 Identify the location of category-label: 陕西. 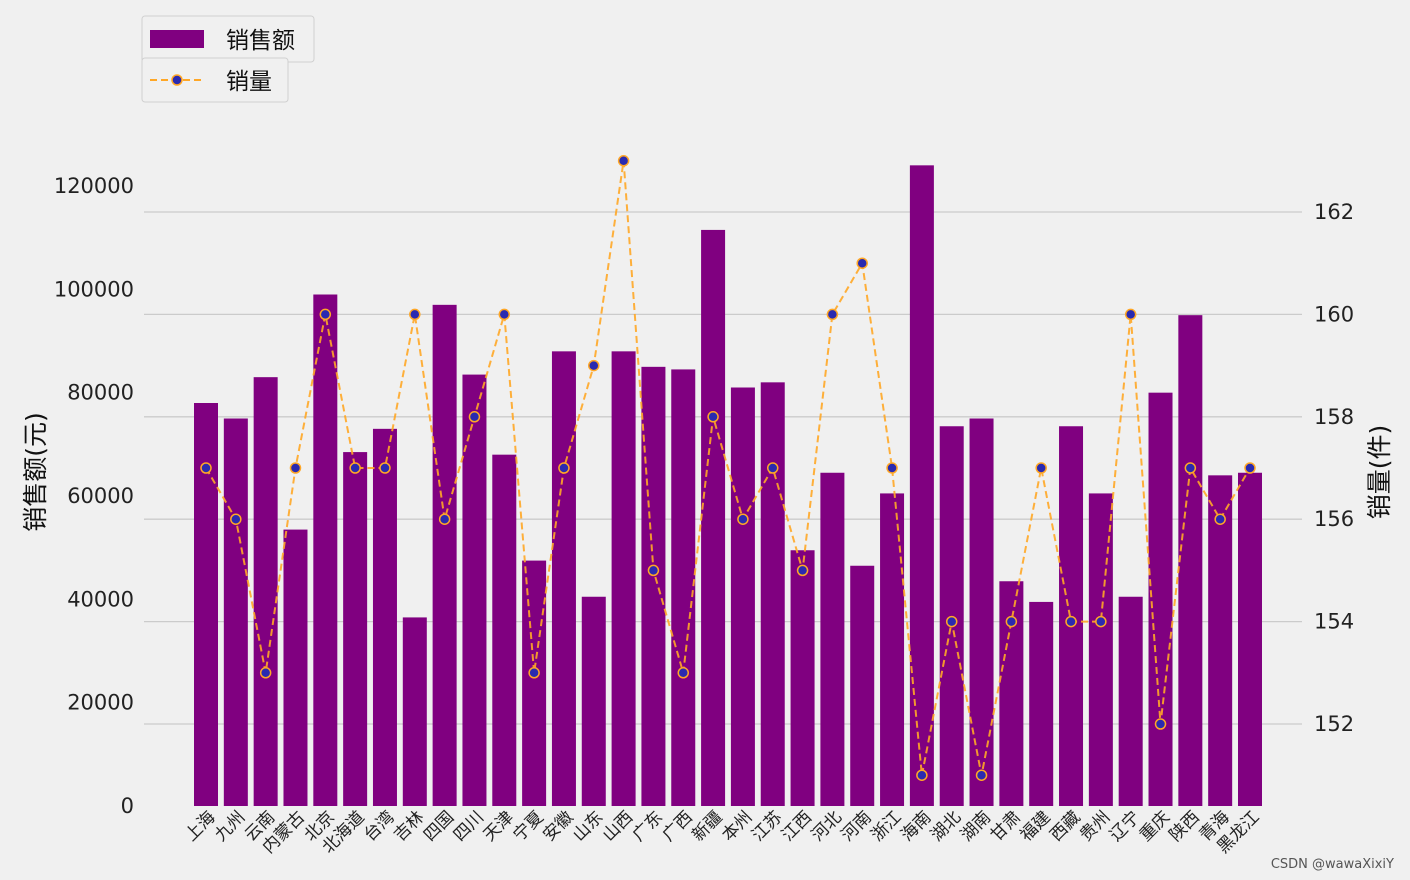
(1185, 826).